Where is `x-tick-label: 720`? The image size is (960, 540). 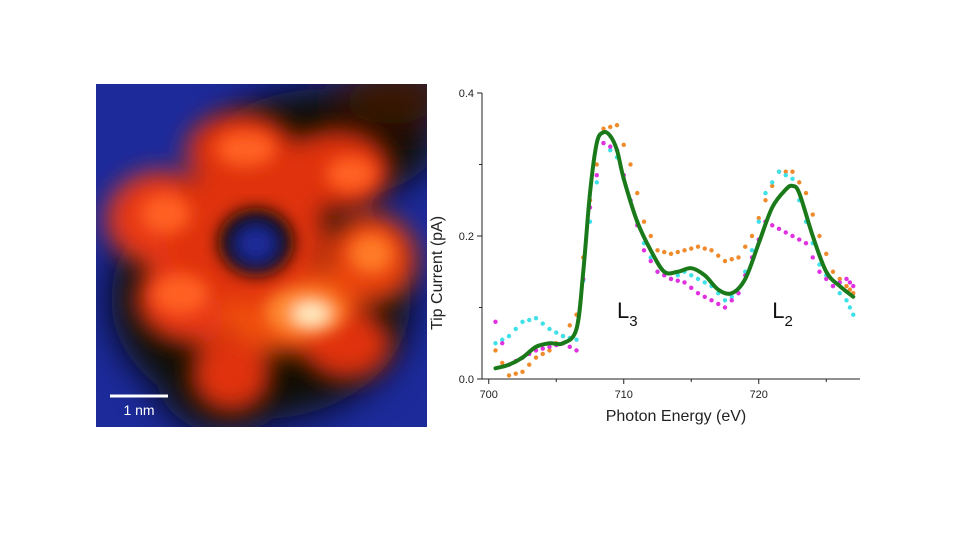
x-tick-label: 720 is located at coordinates (759, 395).